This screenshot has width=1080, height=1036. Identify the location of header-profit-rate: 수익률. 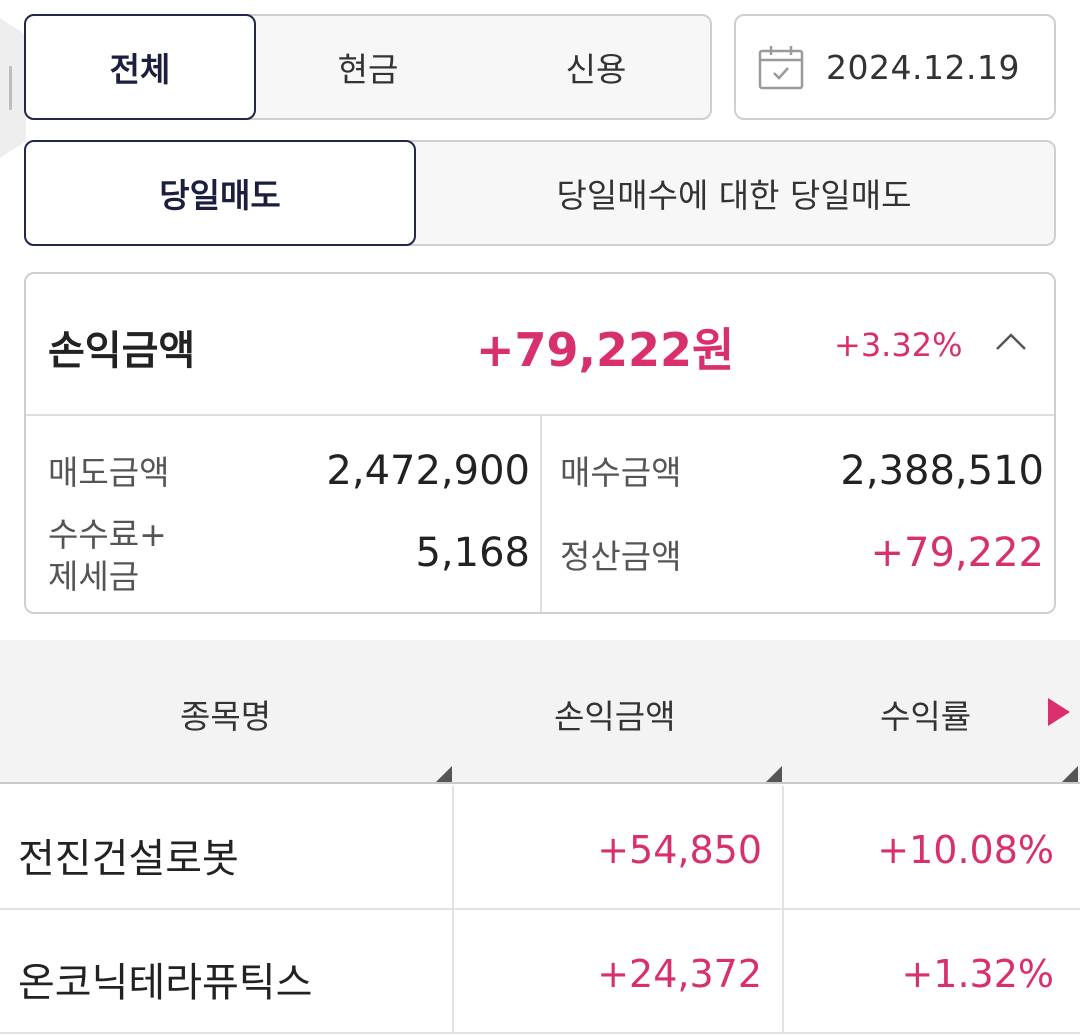
(926, 716).